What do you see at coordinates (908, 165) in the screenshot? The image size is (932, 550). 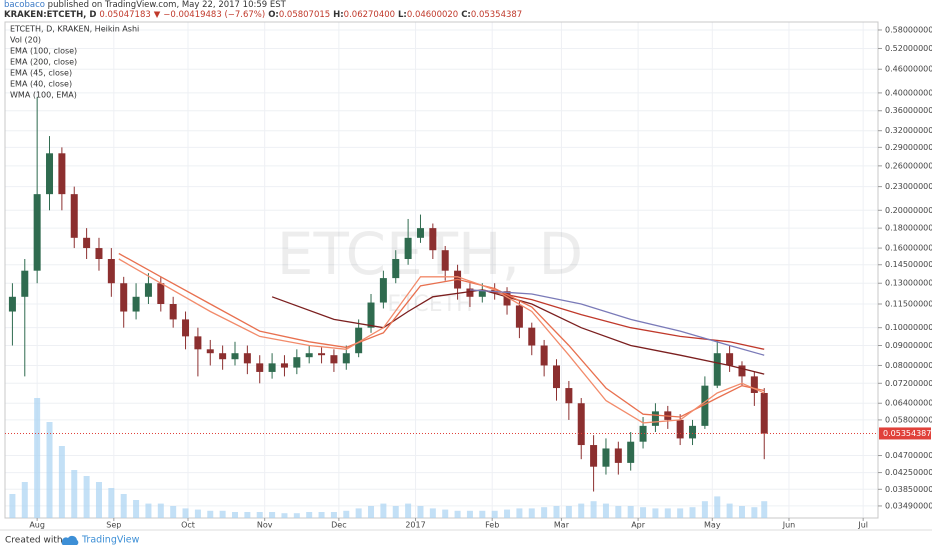 I see `y-tick-label: 0.26000000` at bounding box center [908, 165].